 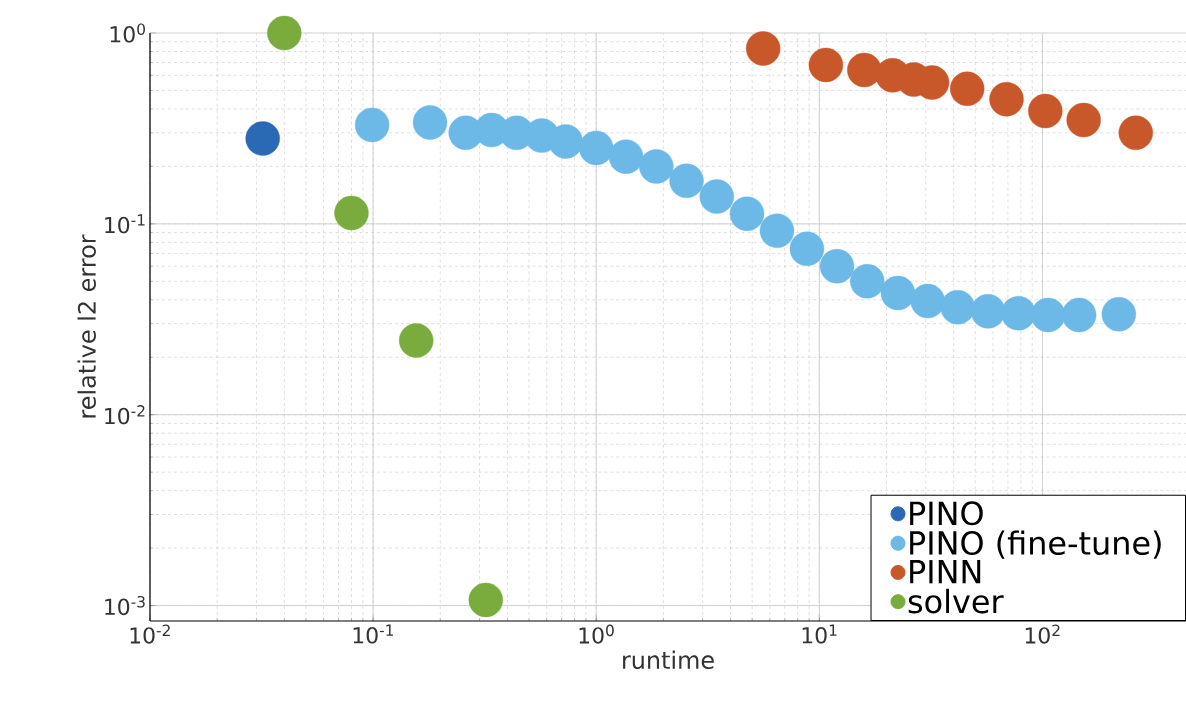 I want to click on y-axis-title: relative l2 error, so click(x=86, y=326).